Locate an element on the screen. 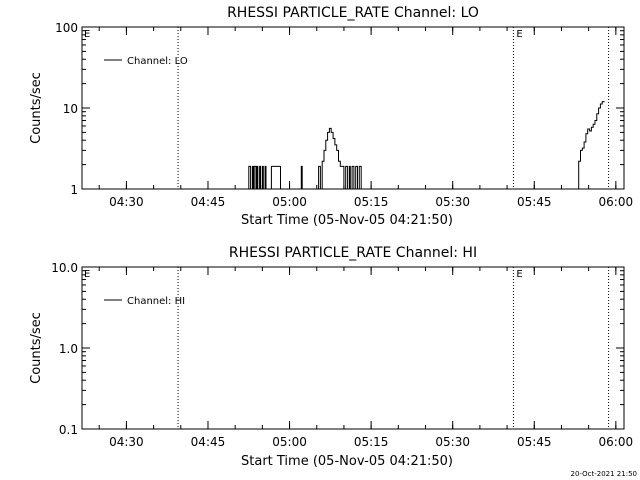  y-tick-label: 10.0 is located at coordinates (64, 268).